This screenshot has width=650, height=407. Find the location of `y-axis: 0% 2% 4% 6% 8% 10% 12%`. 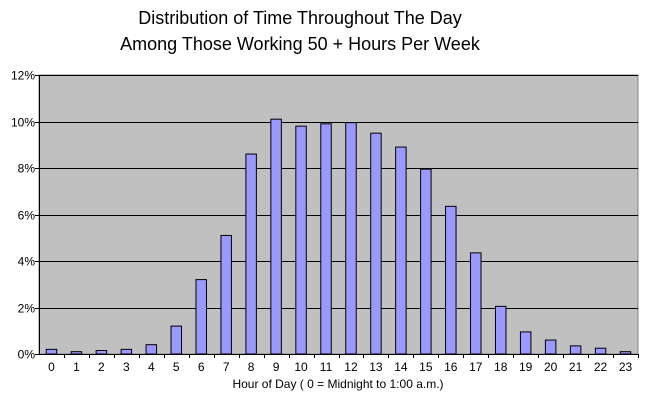

y-axis: 0% 2% 4% 6% 8% 10% 12% is located at coordinates (25, 215).